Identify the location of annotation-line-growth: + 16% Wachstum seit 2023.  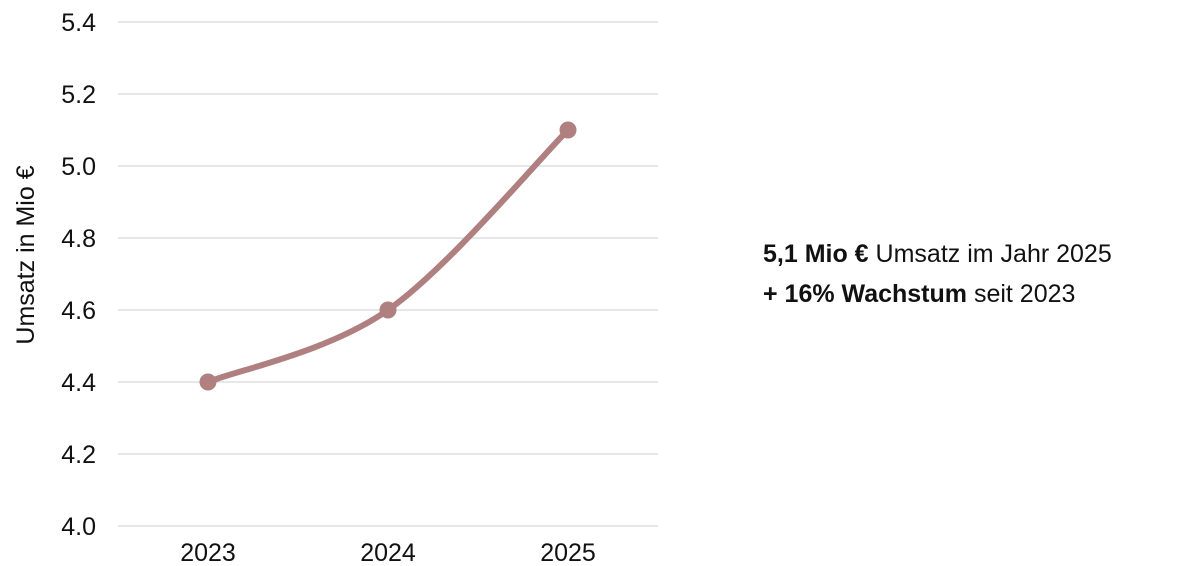
(937, 294).